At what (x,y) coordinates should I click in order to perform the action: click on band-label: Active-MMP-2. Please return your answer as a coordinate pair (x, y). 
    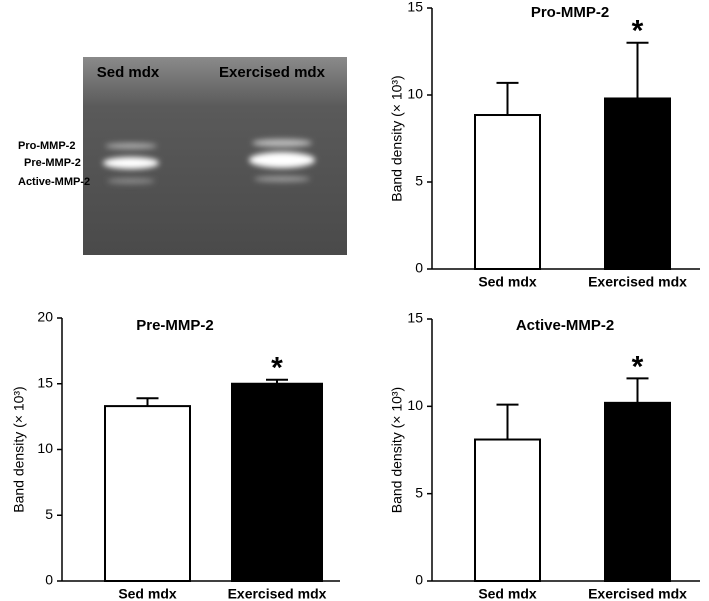
    Looking at the image, I should click on (54, 182).